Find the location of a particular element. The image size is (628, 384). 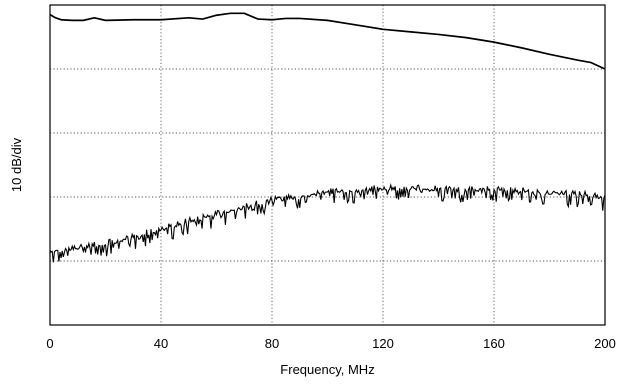

x-tick-label: 0 is located at coordinates (49, 343).